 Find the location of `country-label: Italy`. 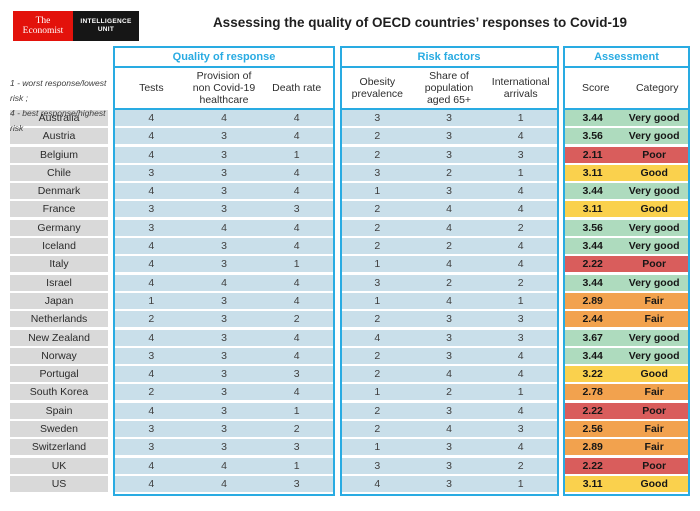

country-label: Italy is located at coordinates (59, 264).